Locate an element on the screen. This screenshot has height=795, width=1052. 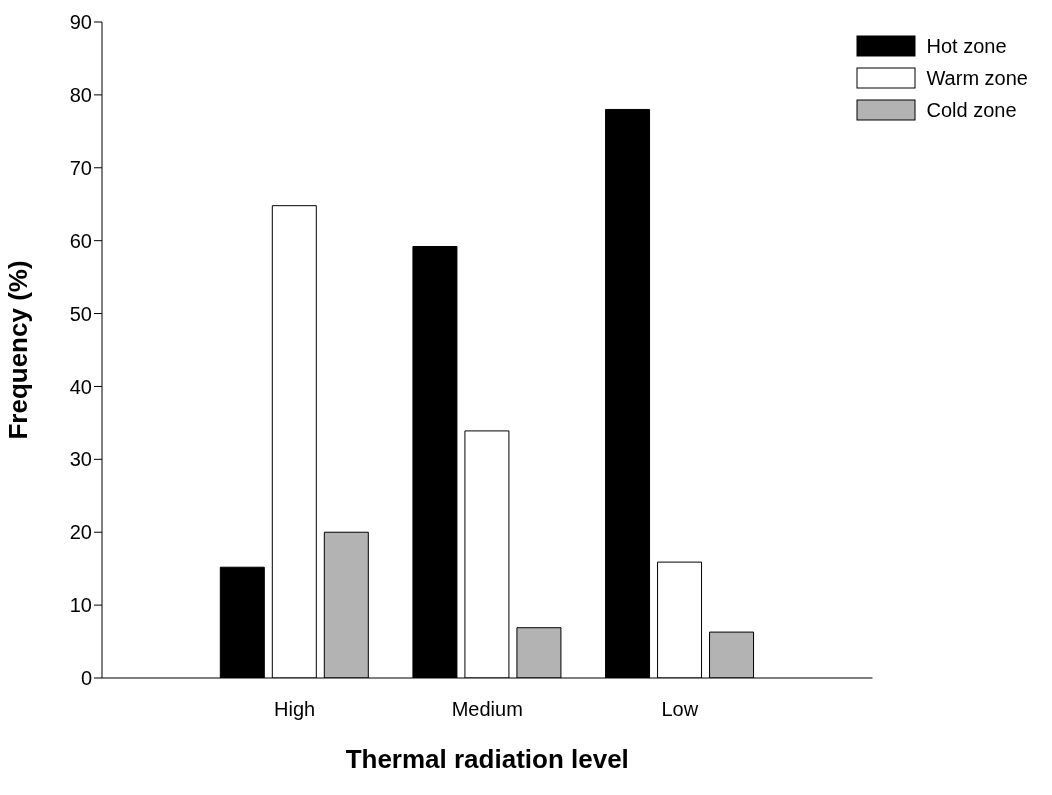
legend-label: Hot zone is located at coordinates (966, 46).